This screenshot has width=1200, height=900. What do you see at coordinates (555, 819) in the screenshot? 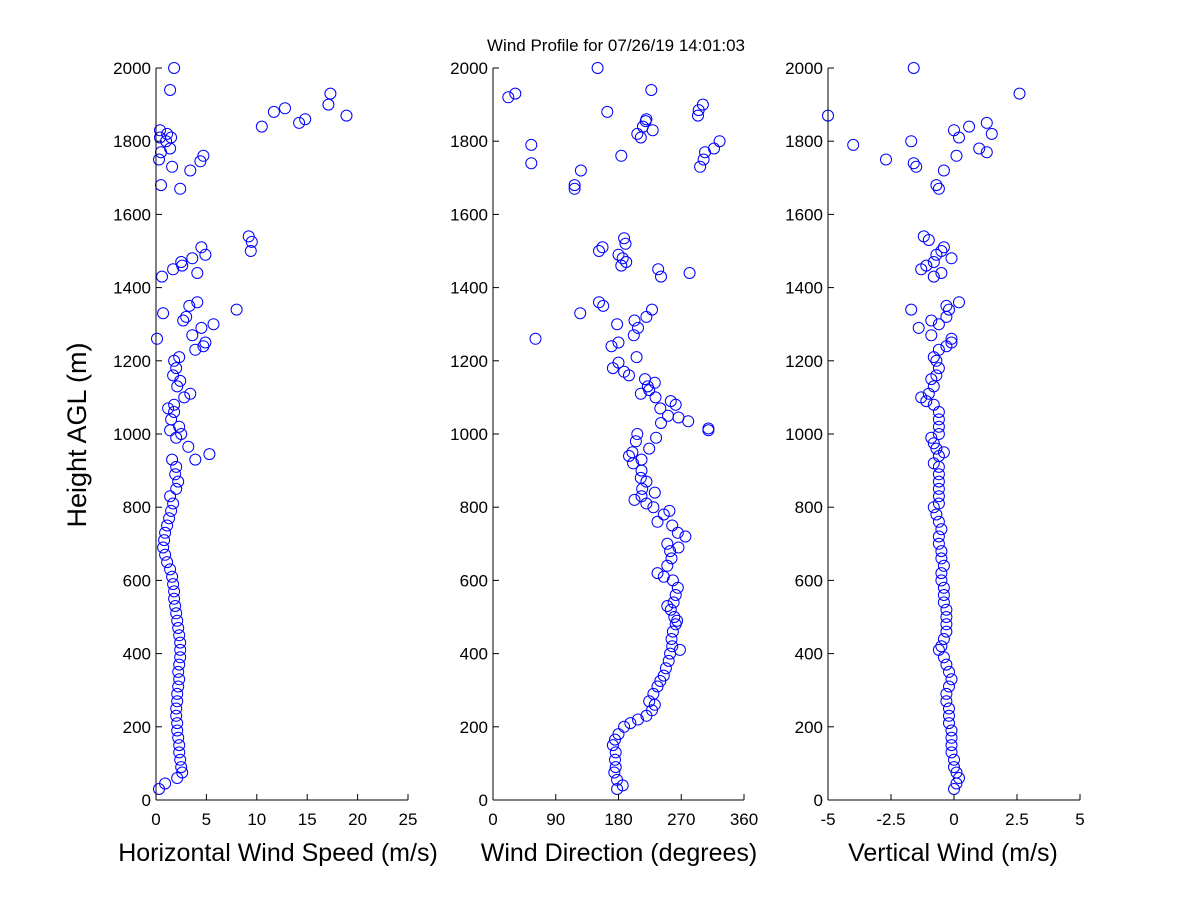
I see `x-tick-label: 90` at bounding box center [555, 819].